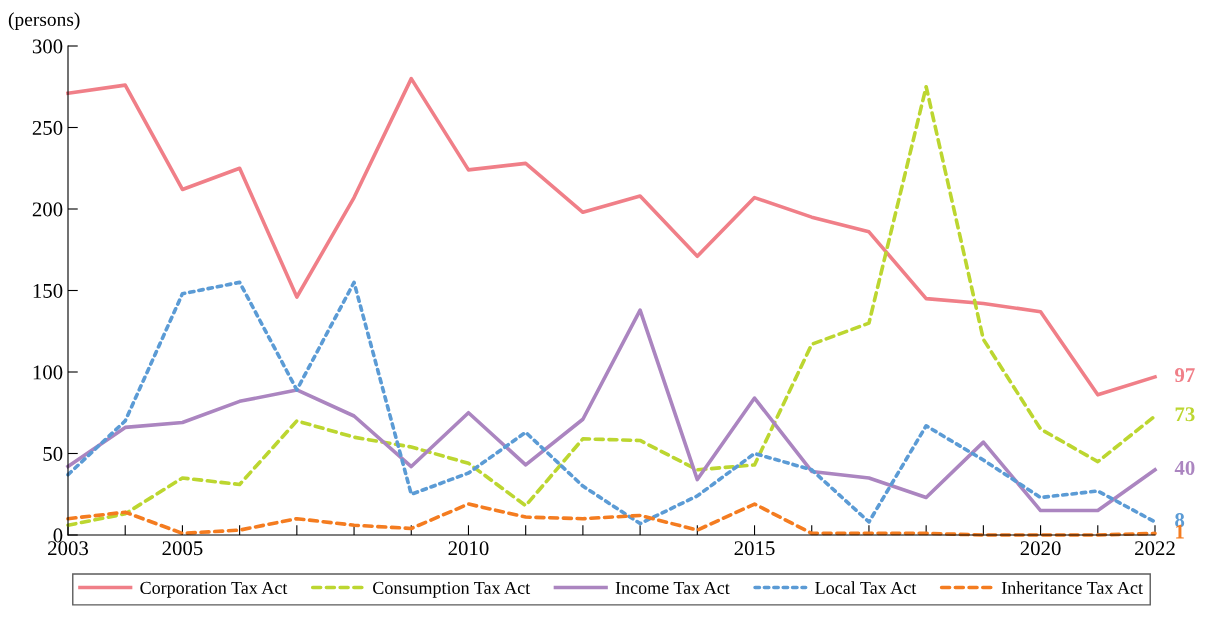  Describe the element at coordinates (866, 587) in the screenshot. I see `legend-label: Local Tax Act` at that location.